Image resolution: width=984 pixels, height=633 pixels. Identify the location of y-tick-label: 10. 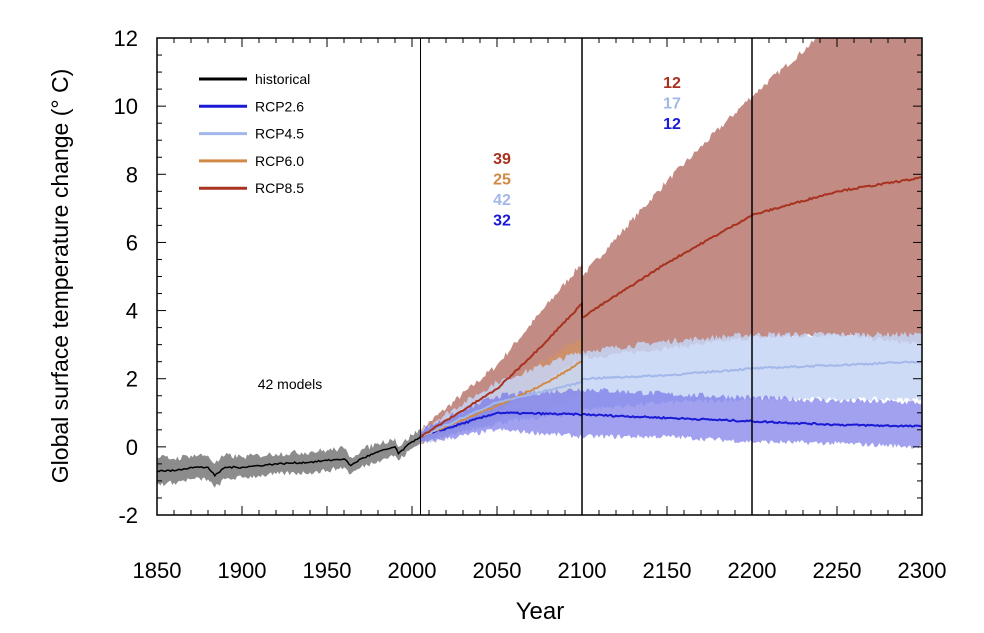
(126, 106).